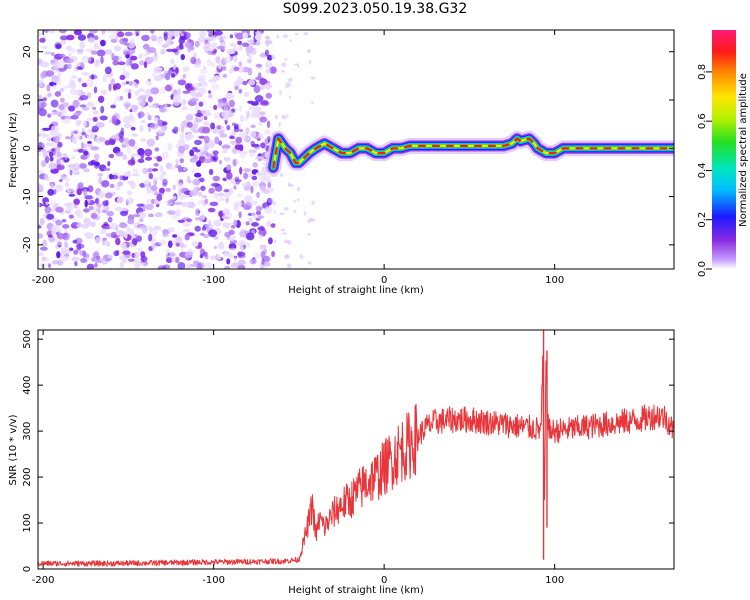 This screenshot has height=600, width=750. I want to click on x-tick-label: 100, so click(554, 580).